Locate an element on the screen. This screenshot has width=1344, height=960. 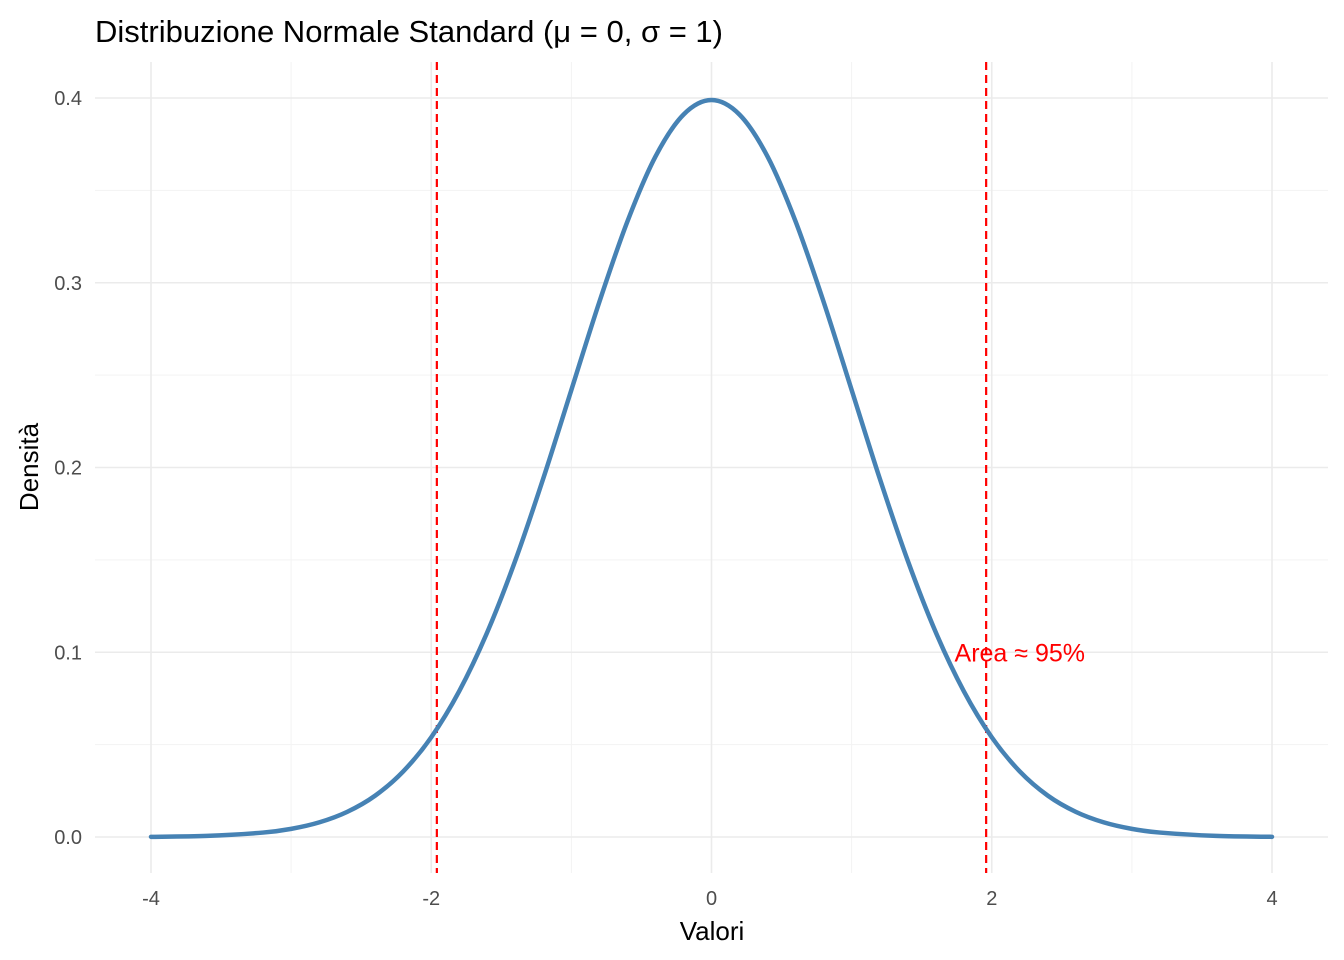
x-tick-label: 2 is located at coordinates (991, 899).